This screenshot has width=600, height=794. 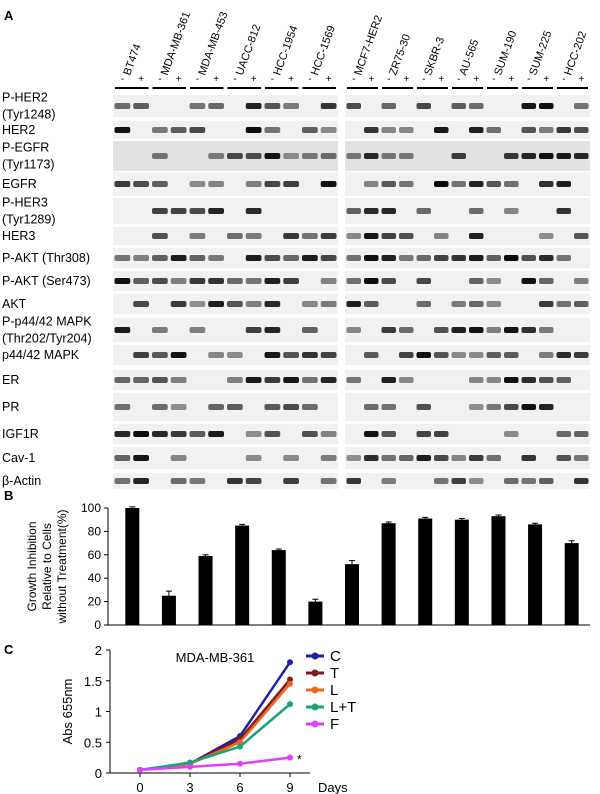 What do you see at coordinates (333, 787) in the screenshot?
I see `x-axis-label: Days` at bounding box center [333, 787].